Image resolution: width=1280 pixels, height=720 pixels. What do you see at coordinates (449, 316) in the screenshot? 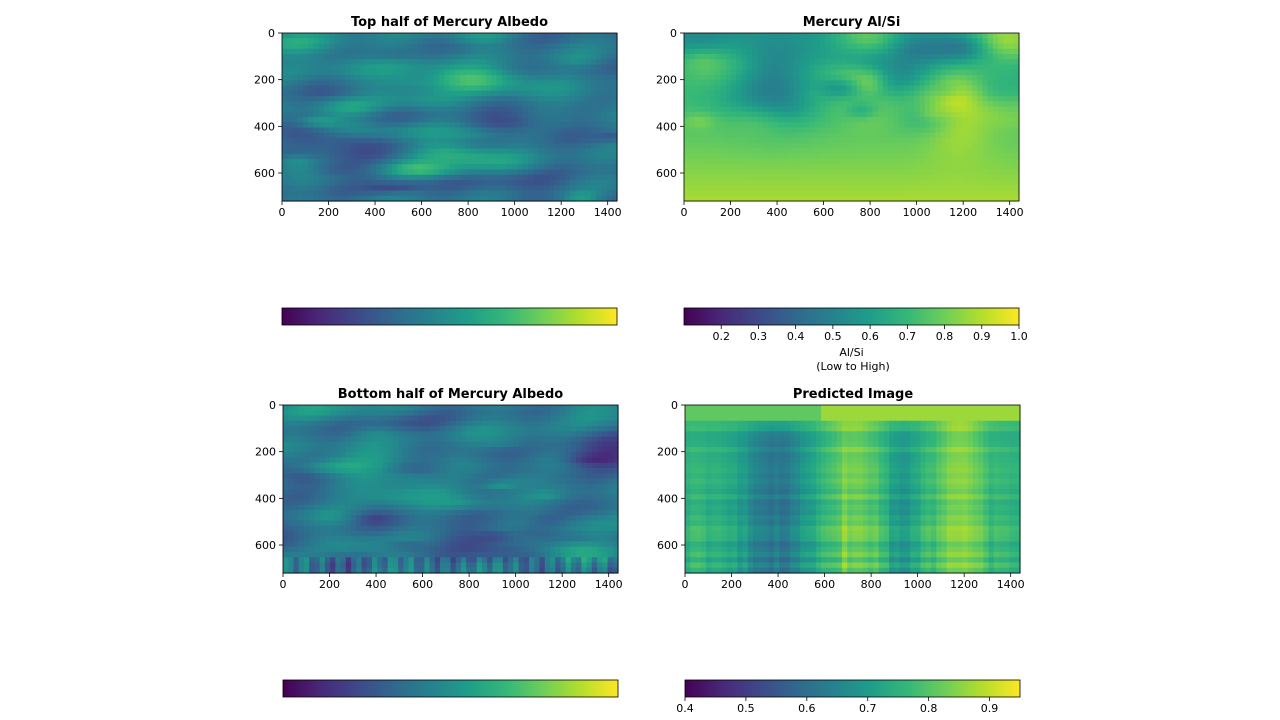
I see `colorbar-gradient` at bounding box center [449, 316].